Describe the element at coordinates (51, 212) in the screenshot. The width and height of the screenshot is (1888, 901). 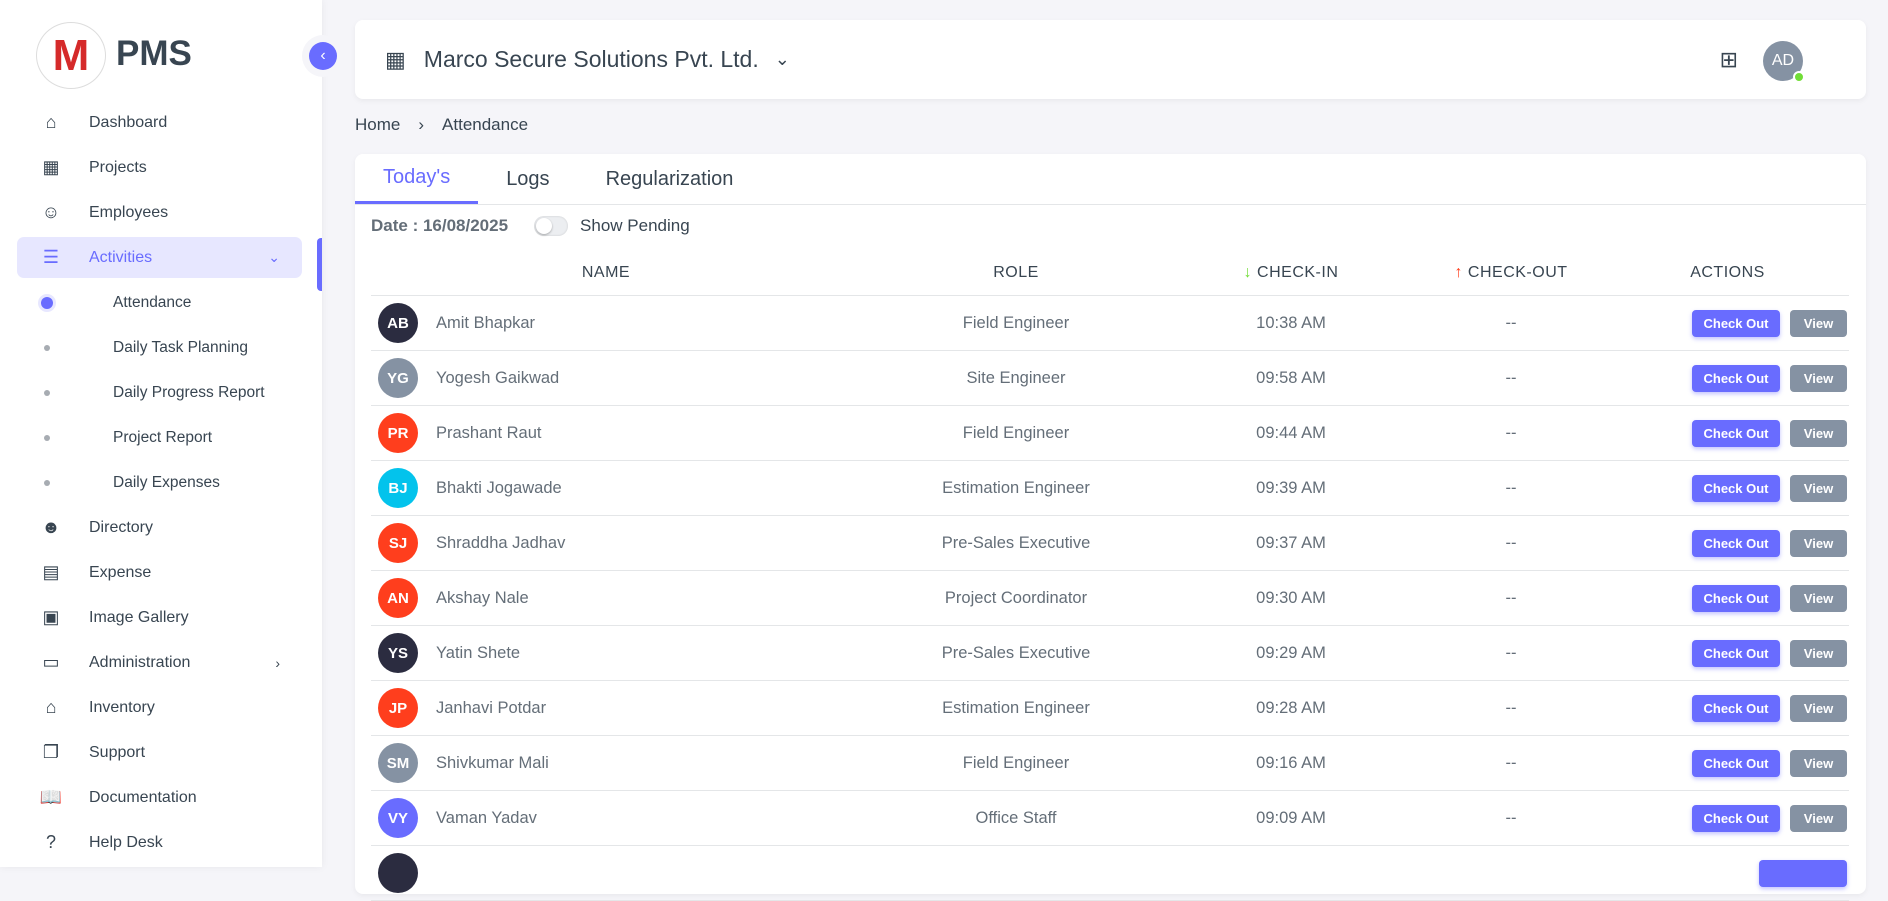
I see `user-icon: ☺` at that location.